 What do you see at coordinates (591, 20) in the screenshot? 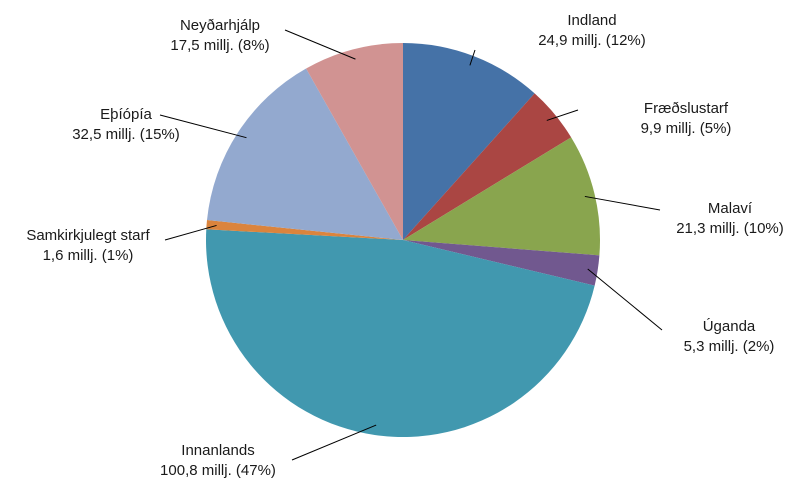
I see `slice-name-label-indland: Indland` at bounding box center [591, 20].